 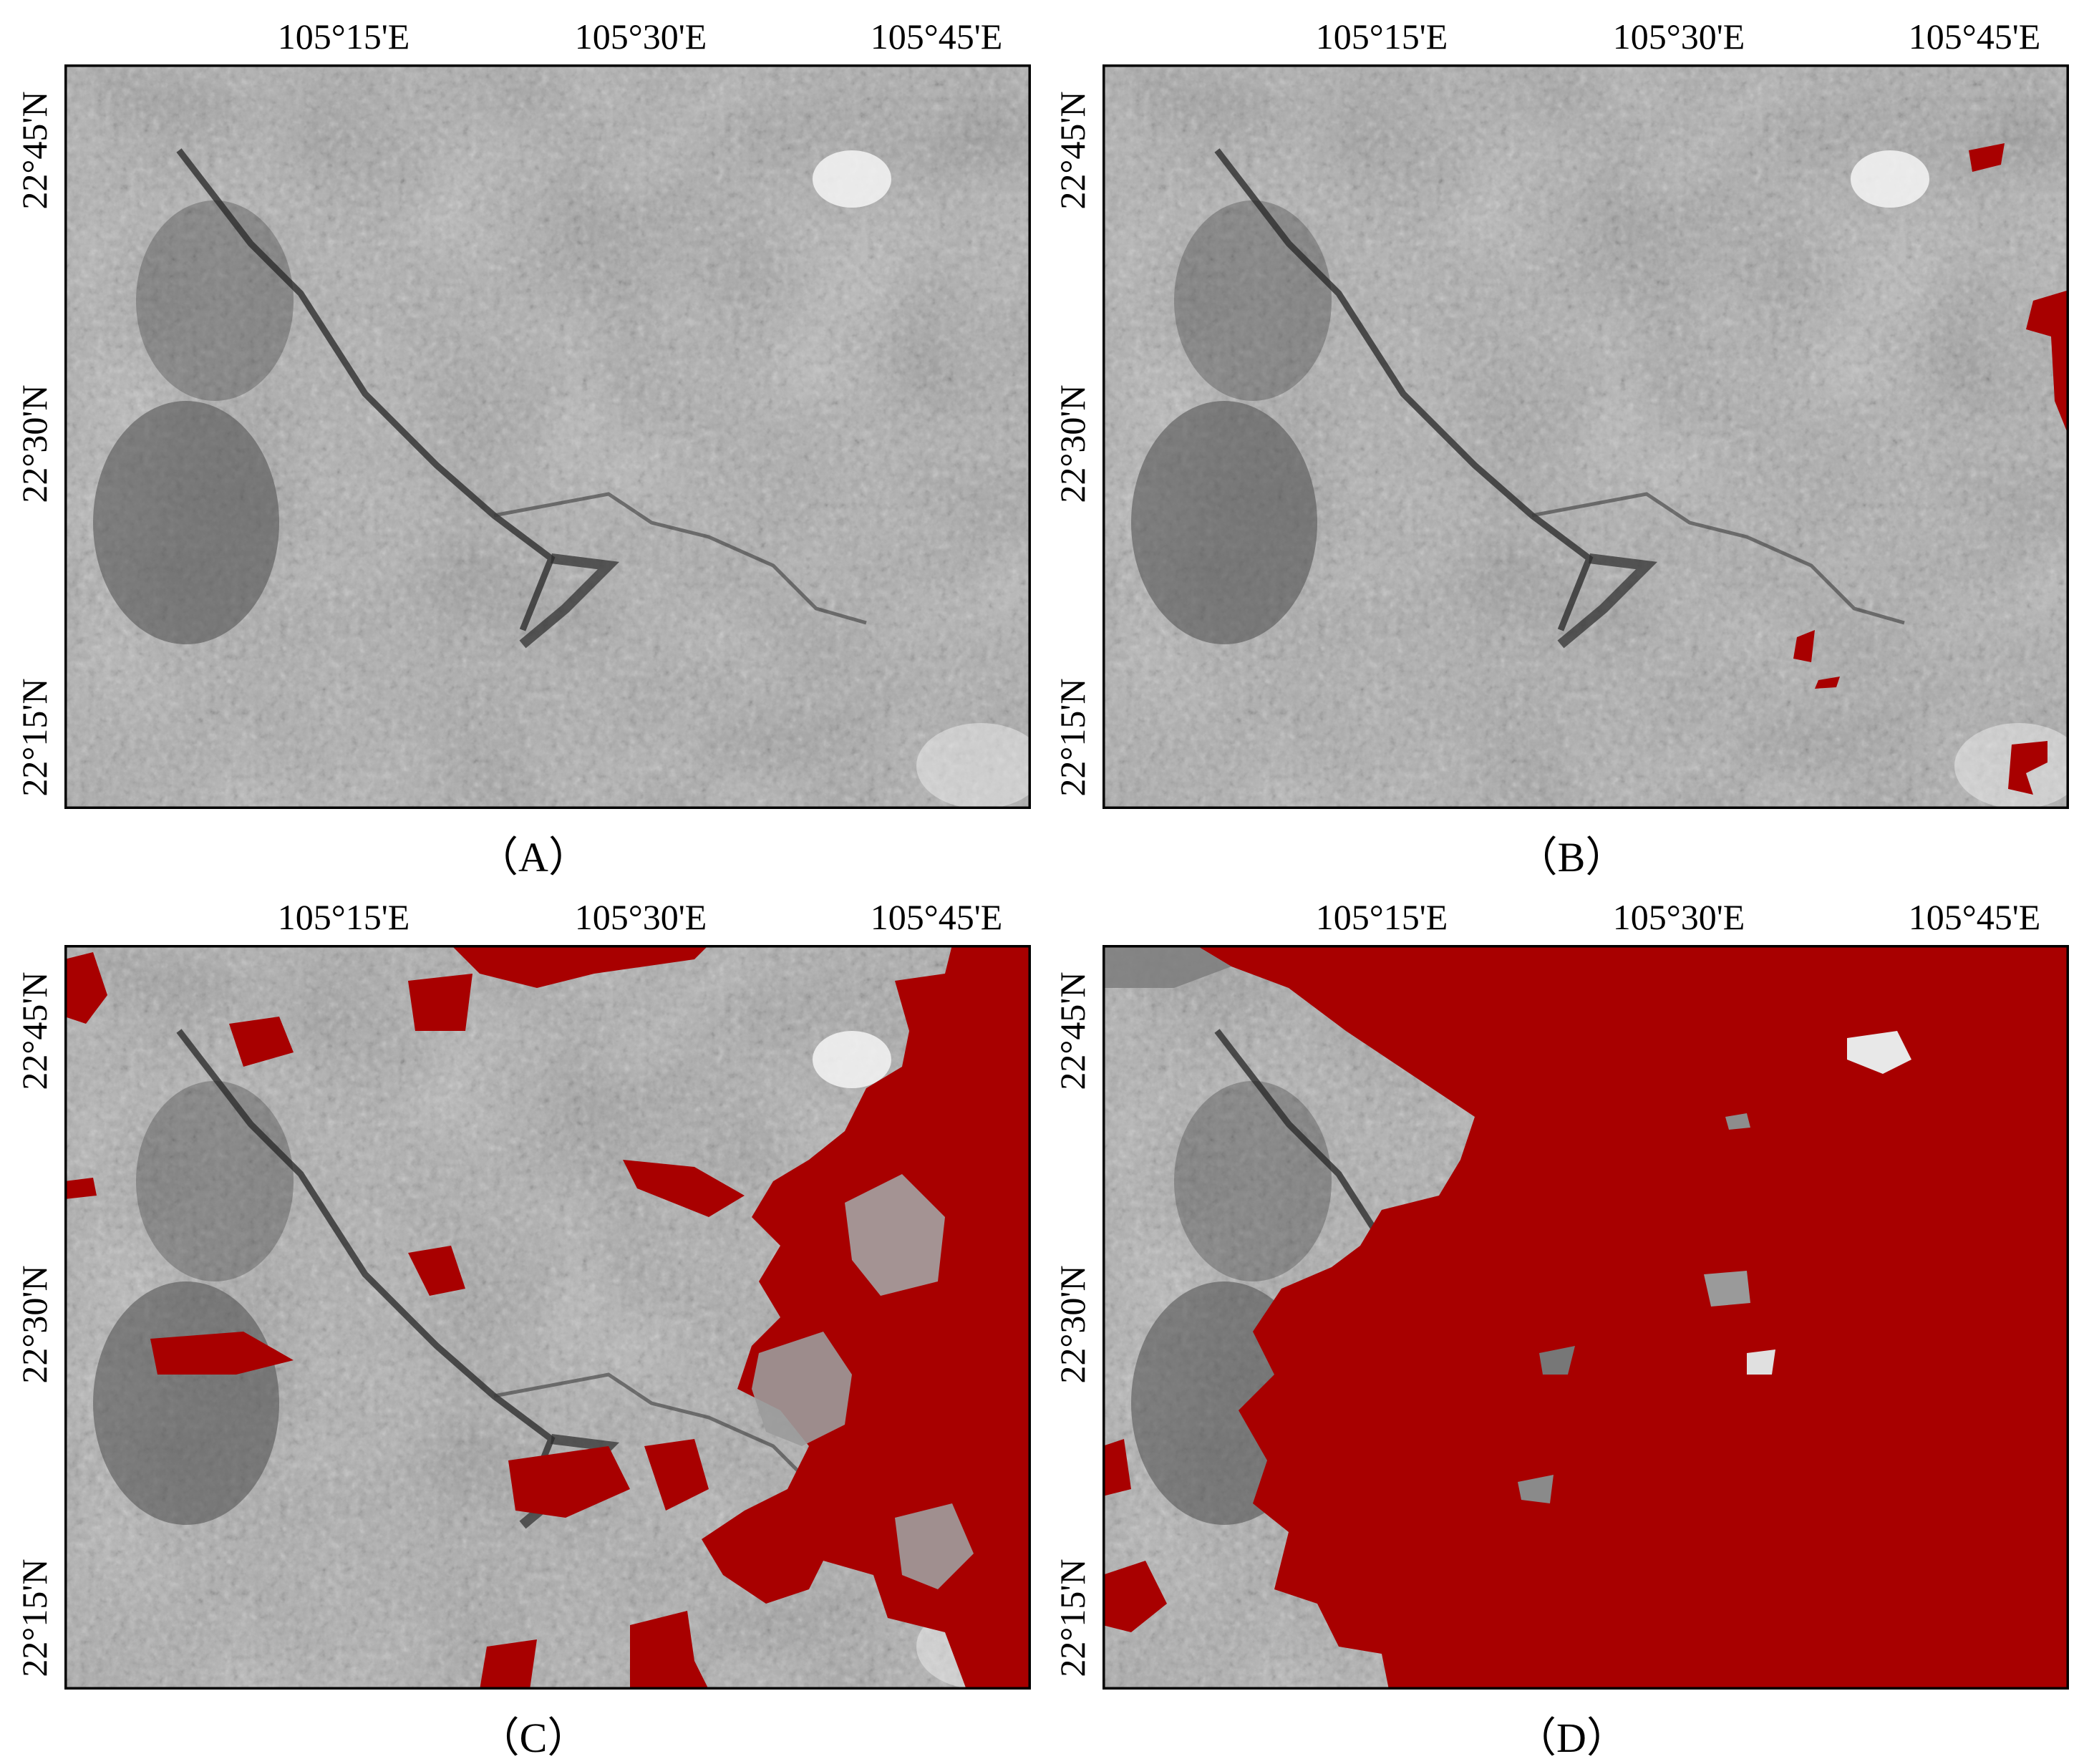 What do you see at coordinates (533, 857) in the screenshot?
I see `panel-caption-a: （A）` at bounding box center [533, 857].